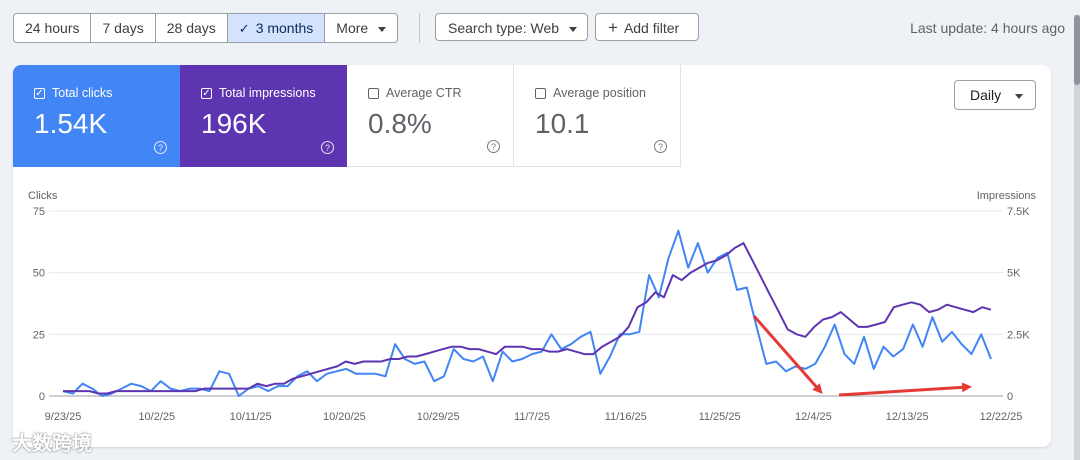 The image size is (1080, 460). I want to click on x-tick-label: 10/11/25, so click(251, 417).